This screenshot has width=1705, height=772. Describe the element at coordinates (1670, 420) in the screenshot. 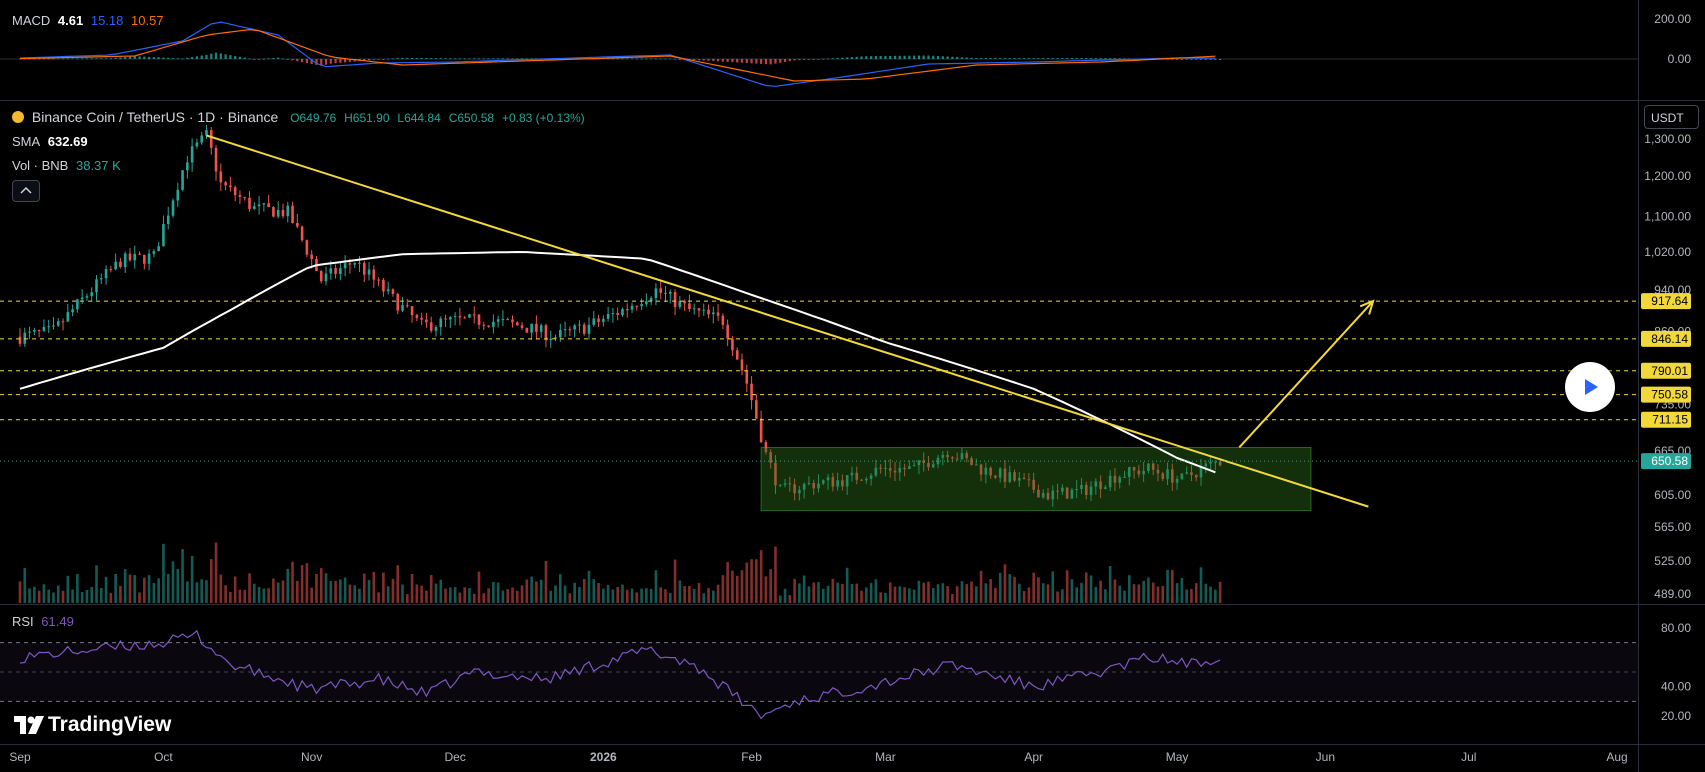

I see `price-level-badge: 711.15` at that location.